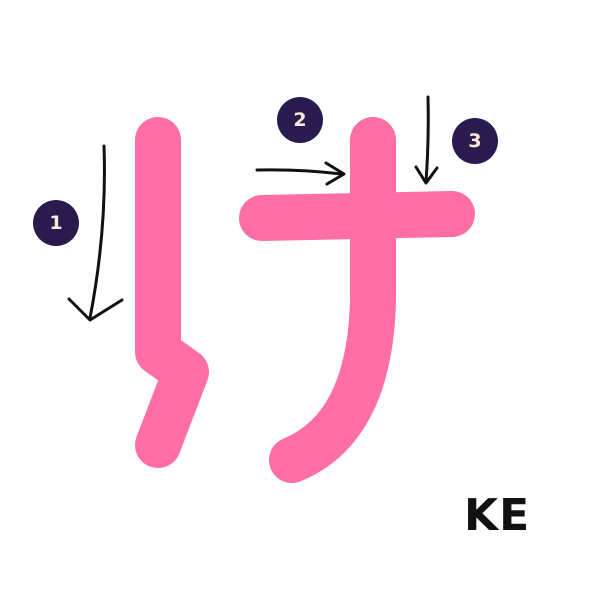 This screenshot has height=600, width=600. I want to click on stroke-order-number: 1, so click(56, 223).